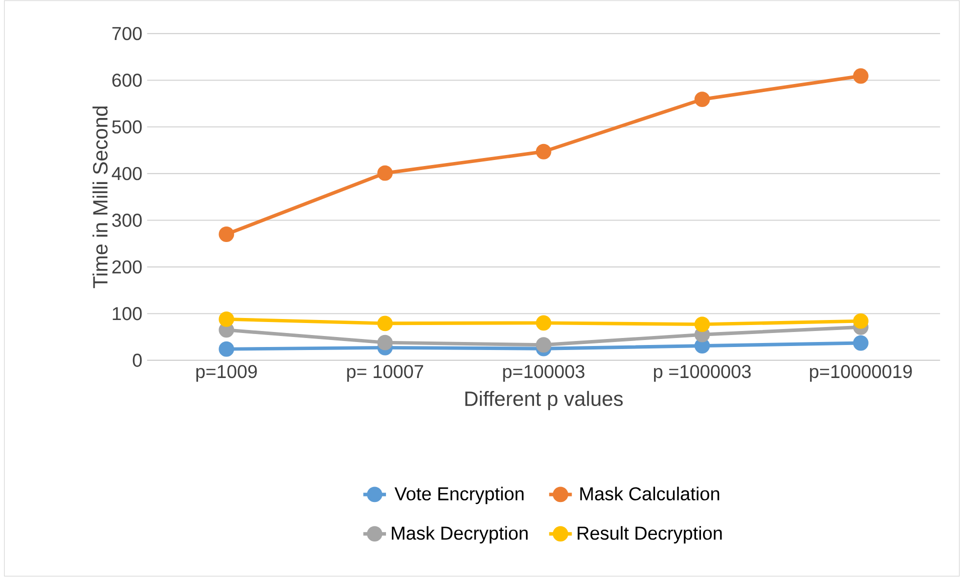 Image resolution: width=960 pixels, height=577 pixels. What do you see at coordinates (127, 313) in the screenshot?
I see `y-tick-label: 100` at bounding box center [127, 313].